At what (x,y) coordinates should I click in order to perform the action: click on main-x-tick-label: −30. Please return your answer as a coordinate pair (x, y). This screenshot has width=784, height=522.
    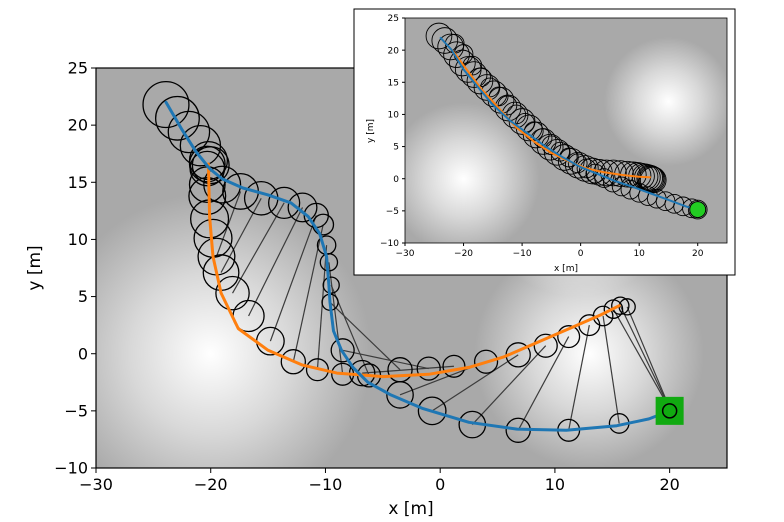
    Looking at the image, I should click on (96, 484).